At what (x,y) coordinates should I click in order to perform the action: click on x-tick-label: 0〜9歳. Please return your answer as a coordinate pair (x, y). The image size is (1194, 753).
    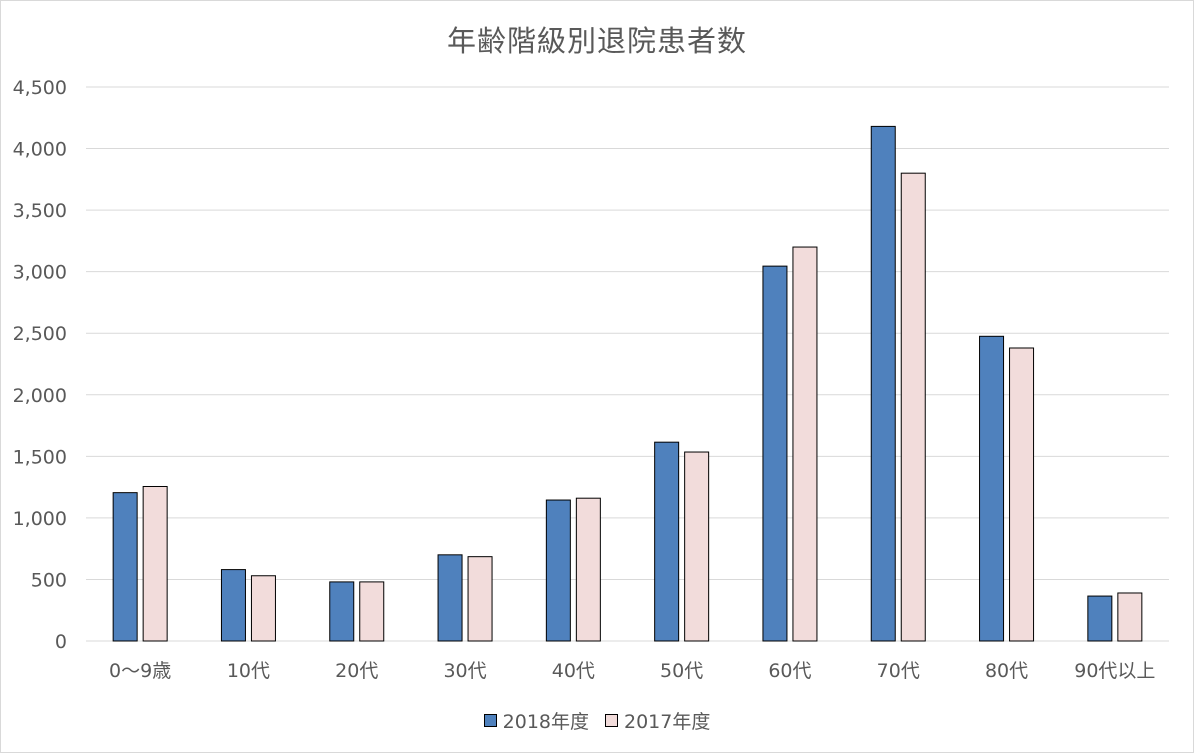
    Looking at the image, I should click on (140, 671).